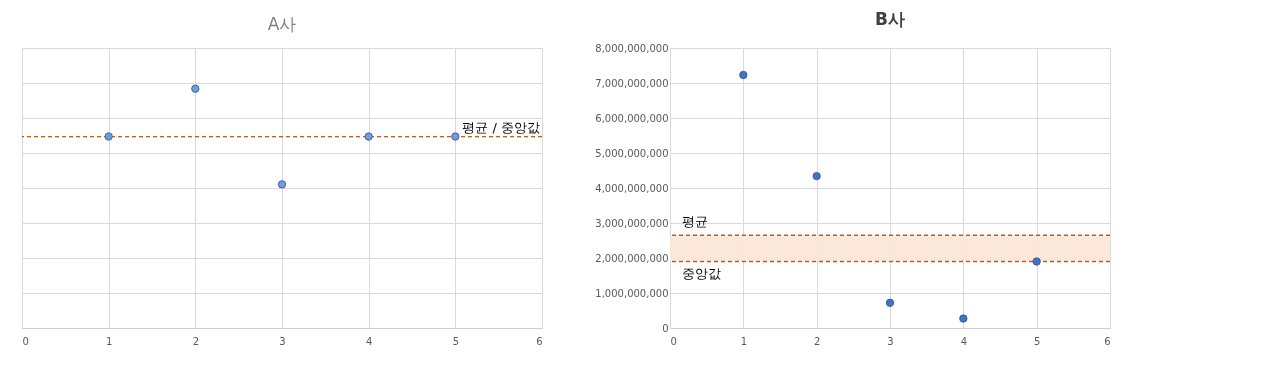  I want to click on ref-line-label: 중앙값, so click(701, 273).